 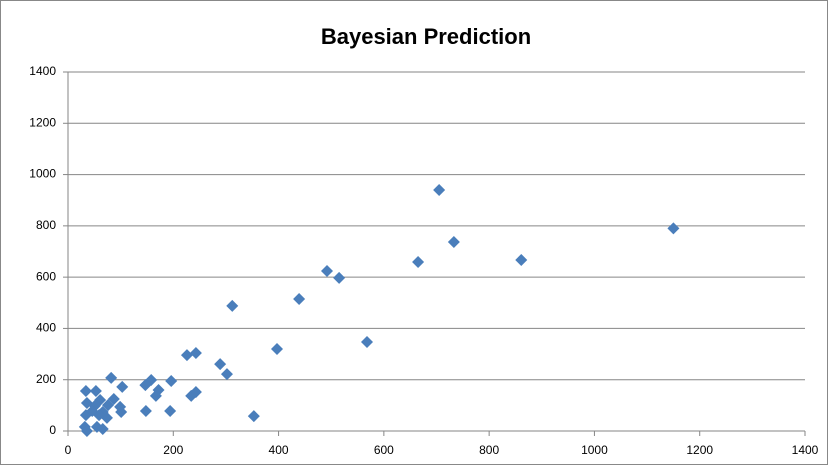 What do you see at coordinates (46, 328) in the screenshot?
I see `y-tick-label: 400` at bounding box center [46, 328].